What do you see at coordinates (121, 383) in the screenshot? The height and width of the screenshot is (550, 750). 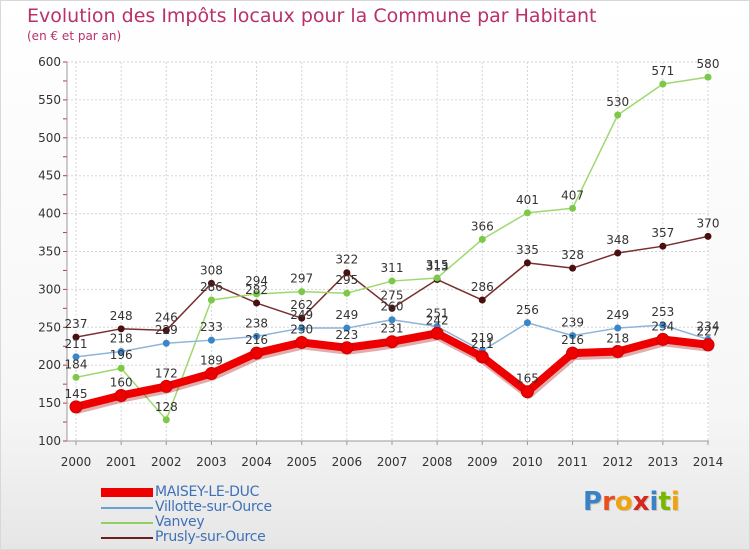 I see `data-label: 160` at bounding box center [121, 383].